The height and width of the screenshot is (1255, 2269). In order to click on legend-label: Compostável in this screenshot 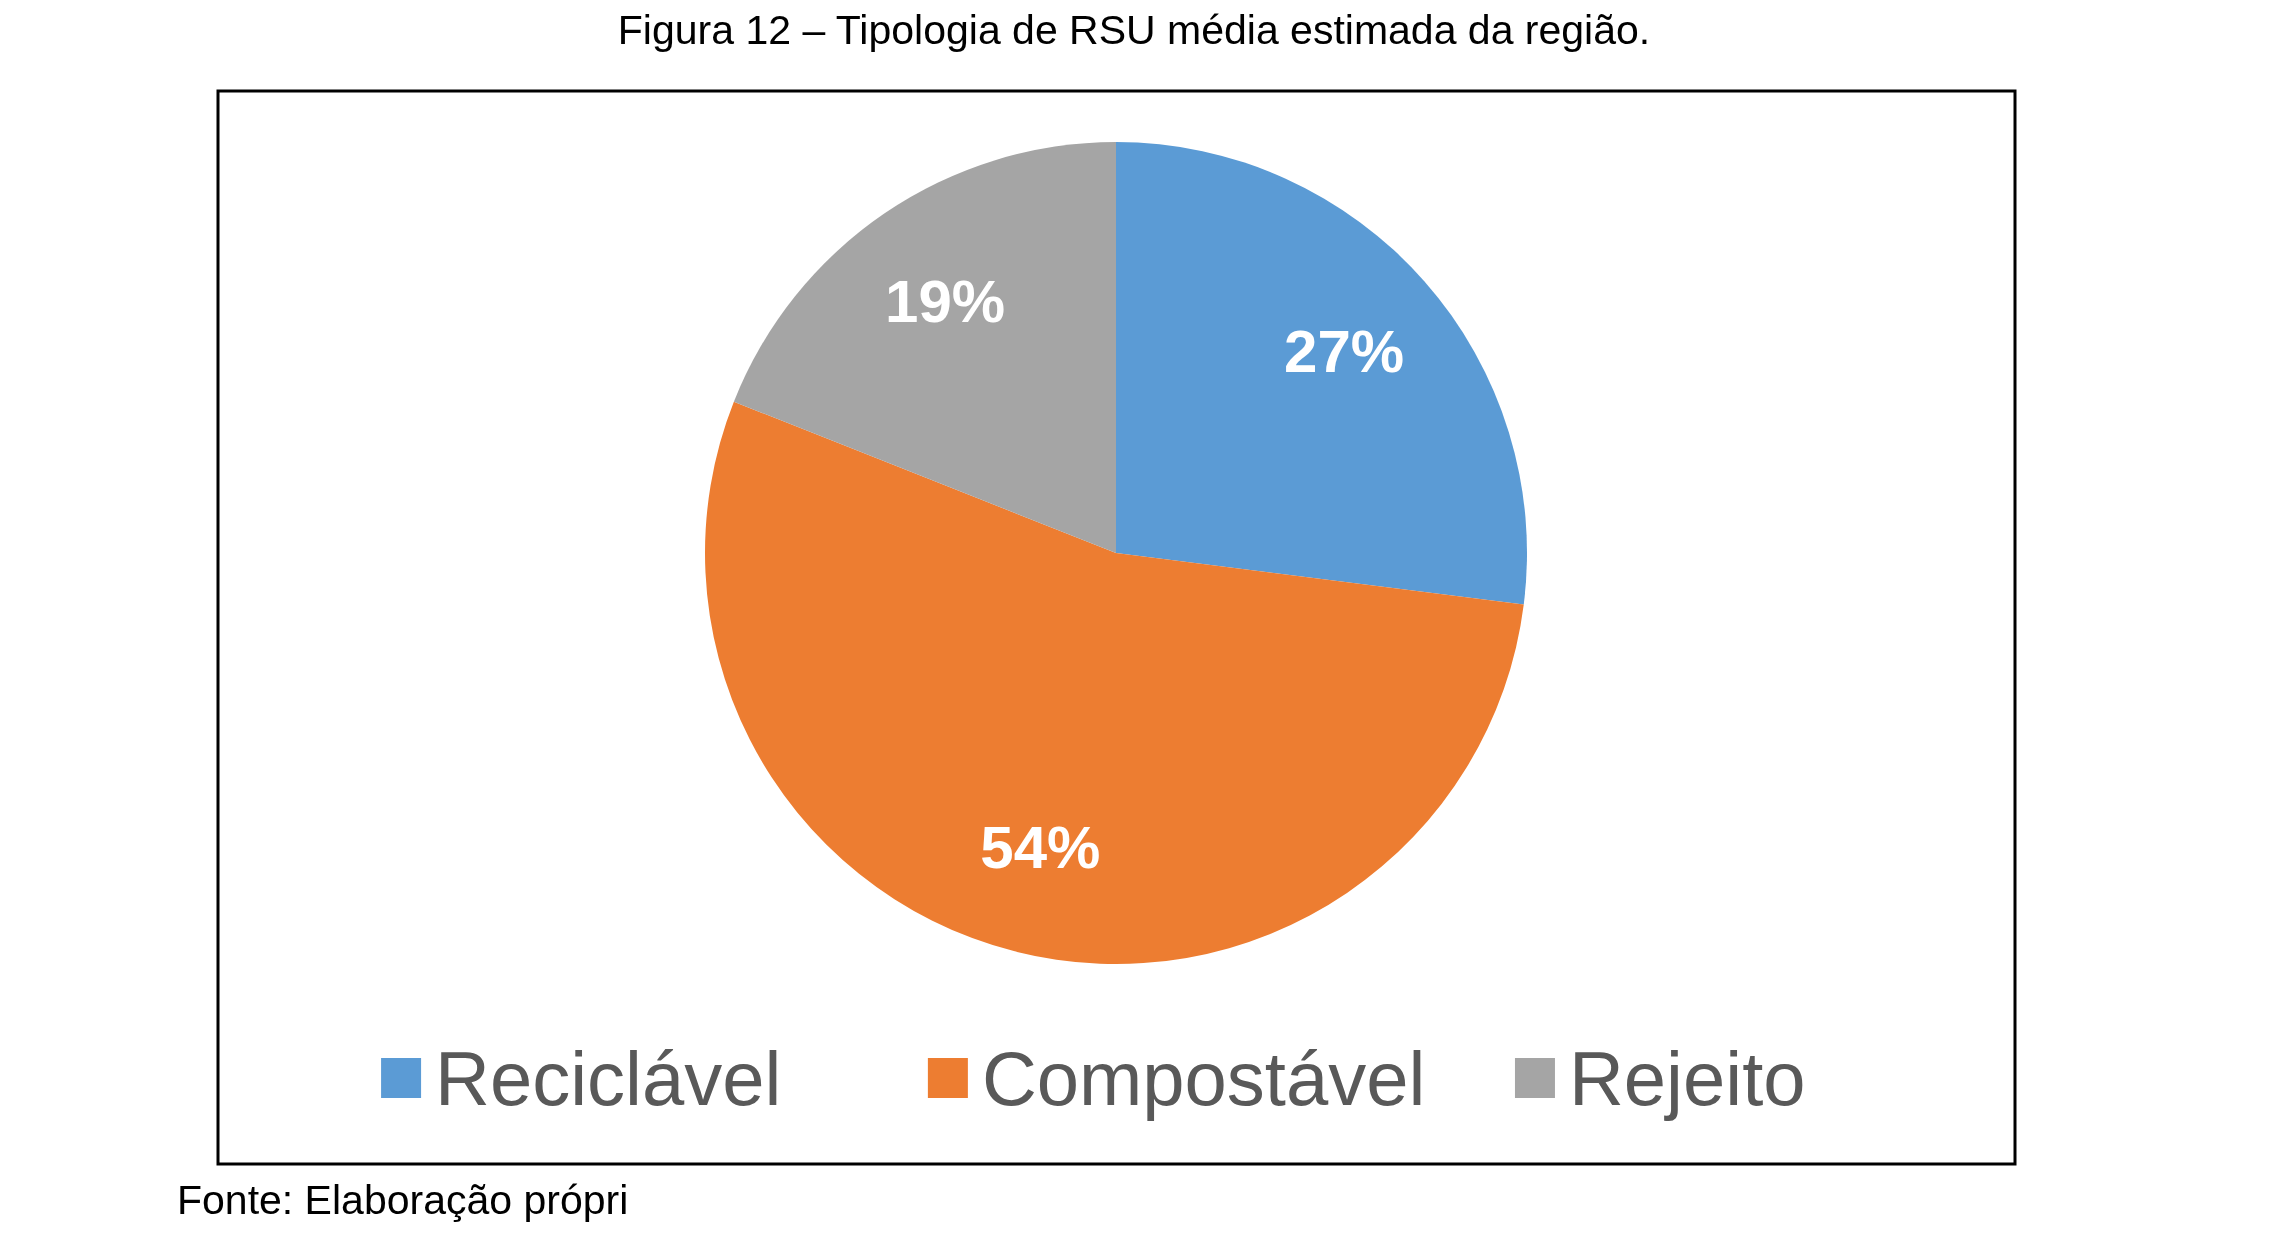, I will do `click(1203, 1078)`.